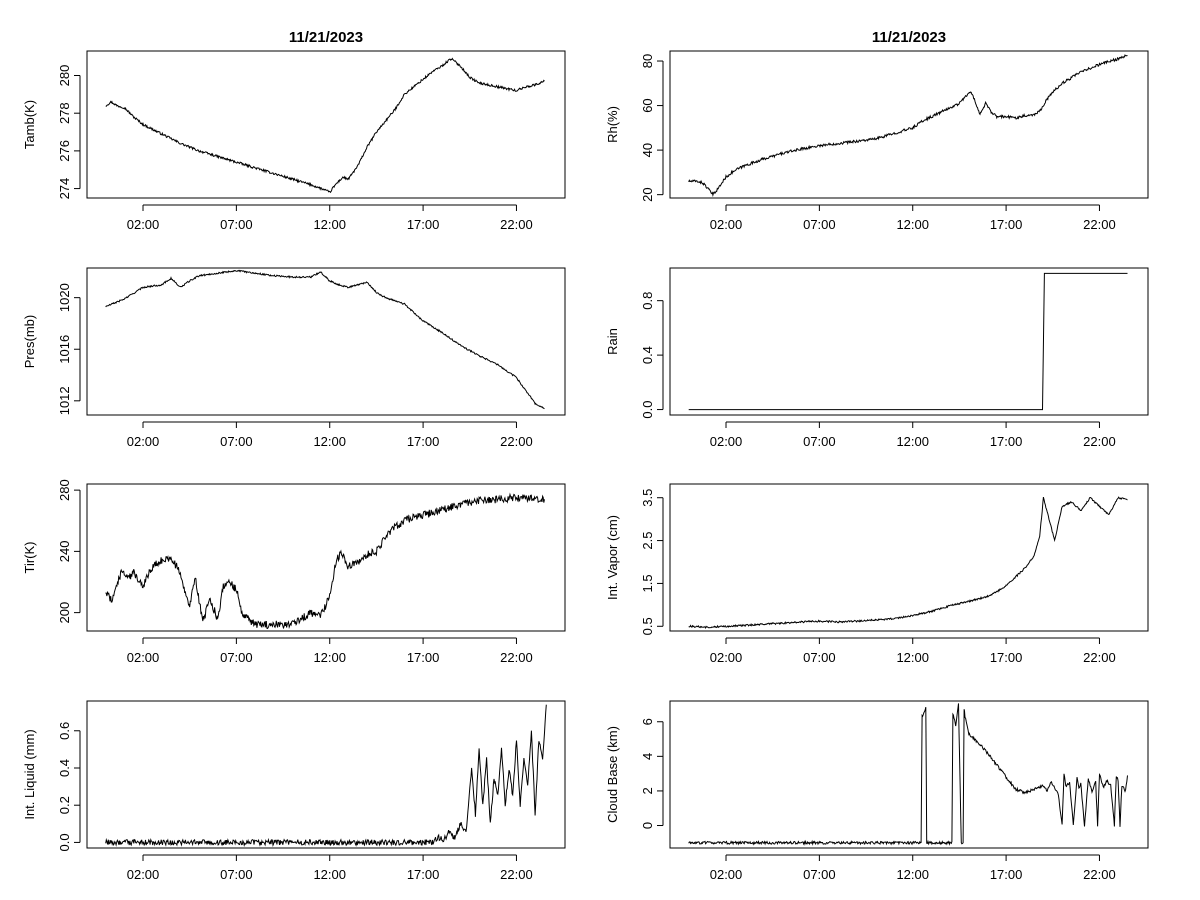 This screenshot has width=1200, height=900. I want to click on y-tick-label: 0.8, so click(647, 301).